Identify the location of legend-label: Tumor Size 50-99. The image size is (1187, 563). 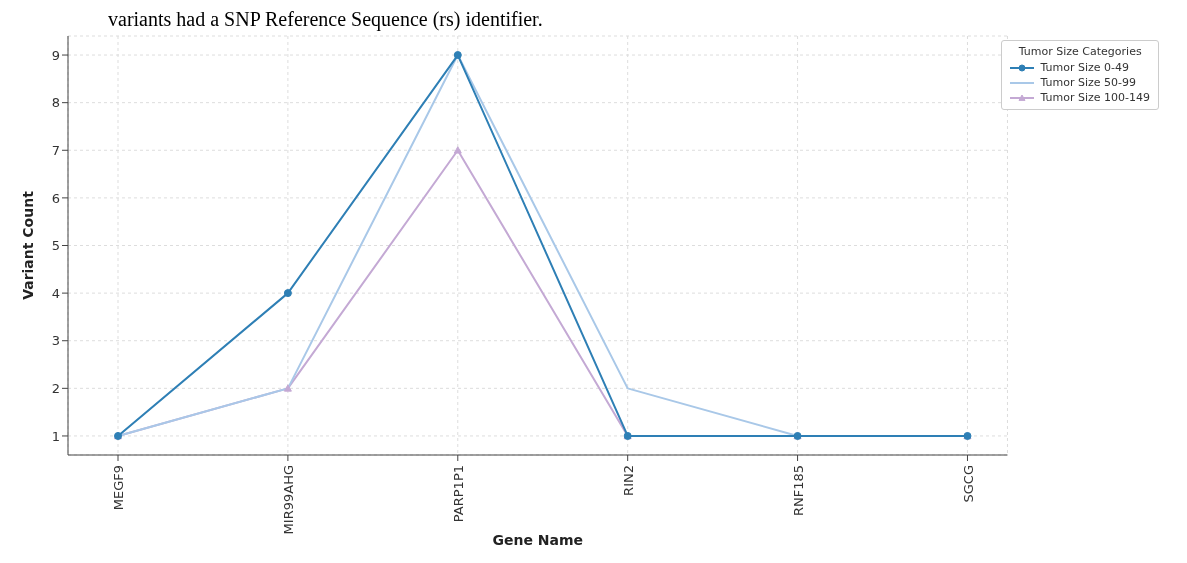
(1088, 82).